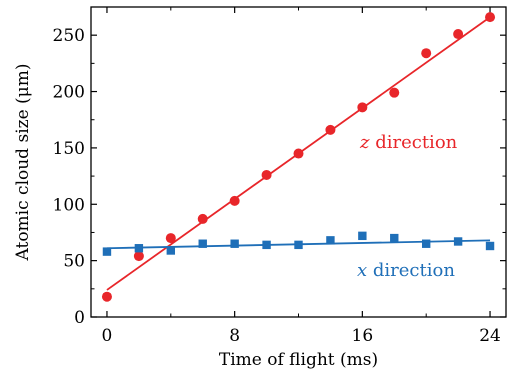  I want to click on x-tick-label: 8, so click(234, 336).